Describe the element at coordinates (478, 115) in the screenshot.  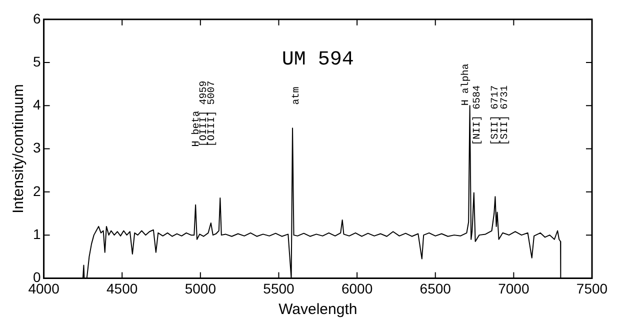
I see `annotation: [NII] 6584` at that location.